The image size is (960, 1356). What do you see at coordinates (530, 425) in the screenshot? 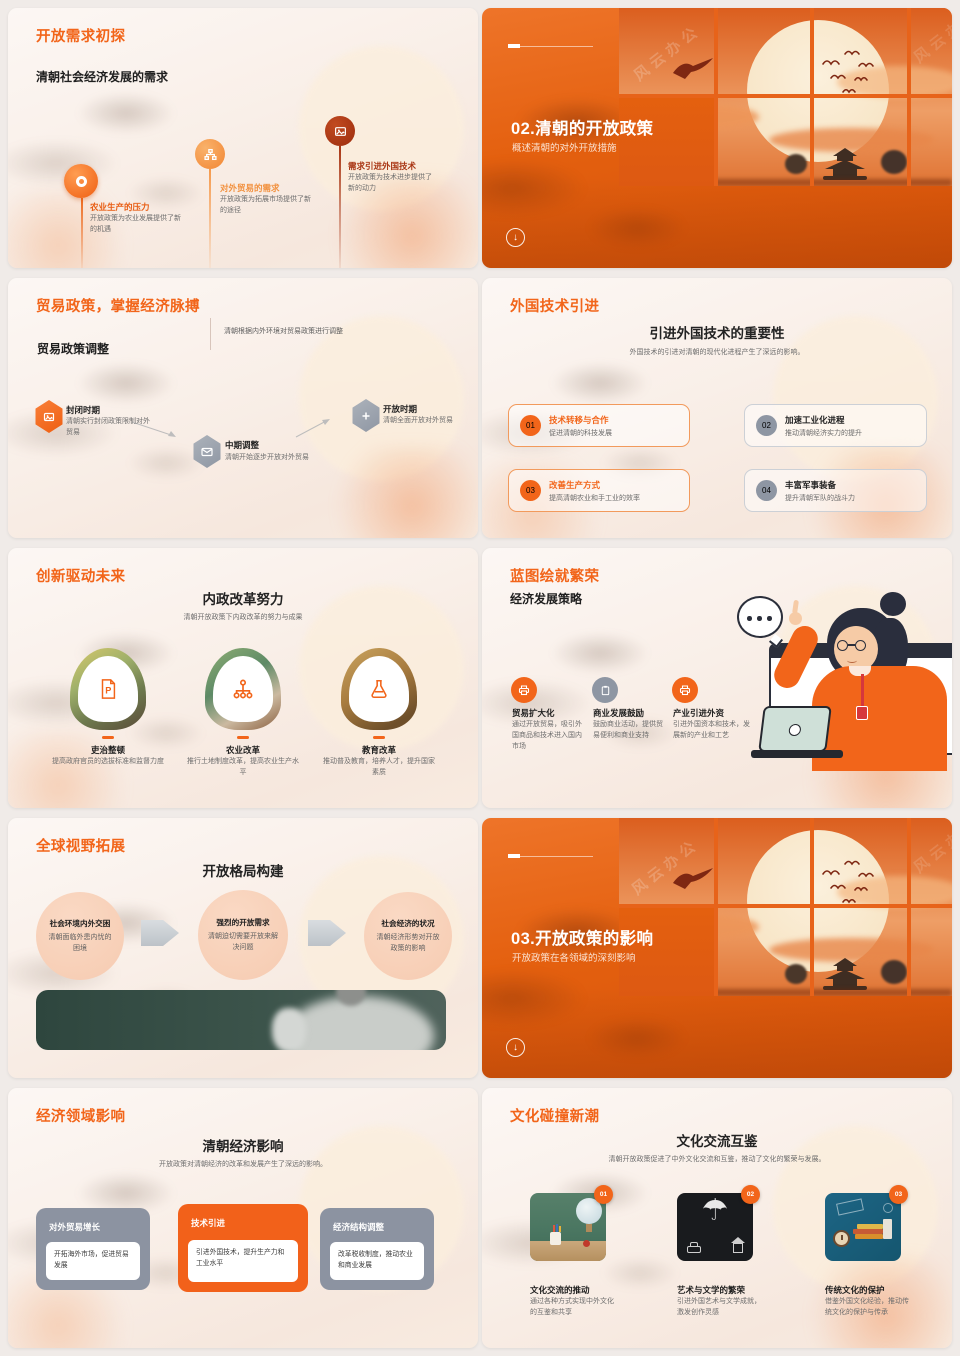
I see `number-badge: 01` at bounding box center [530, 425].